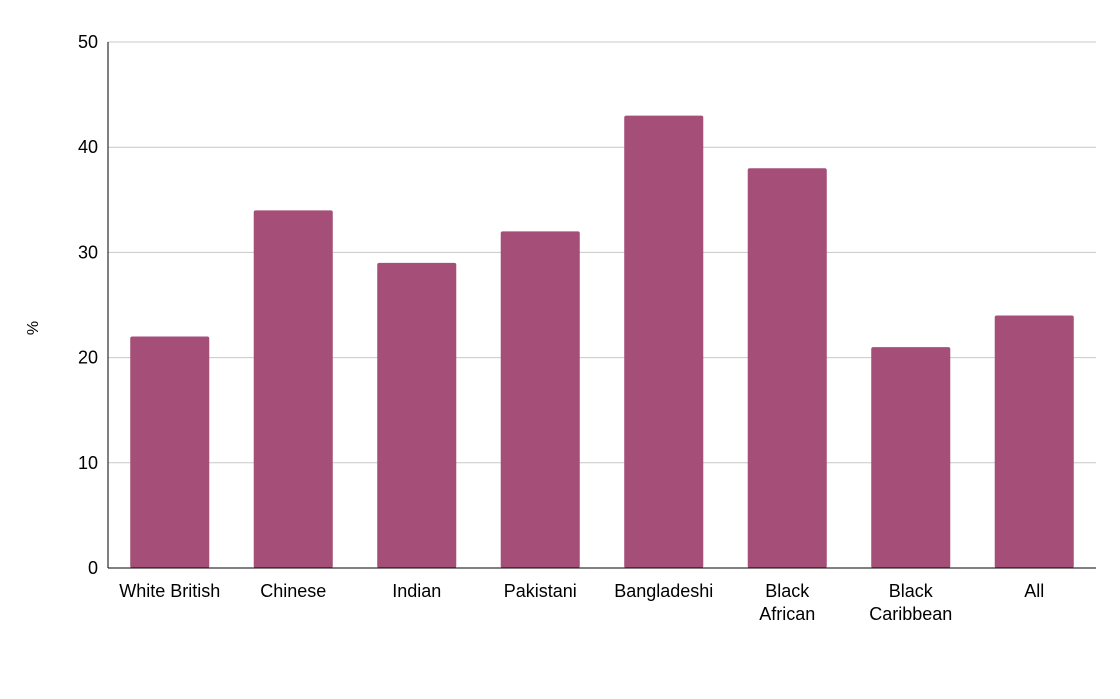 The width and height of the screenshot is (1120, 699). Describe the element at coordinates (93, 568) in the screenshot. I see `y-tick-label: 0` at that location.